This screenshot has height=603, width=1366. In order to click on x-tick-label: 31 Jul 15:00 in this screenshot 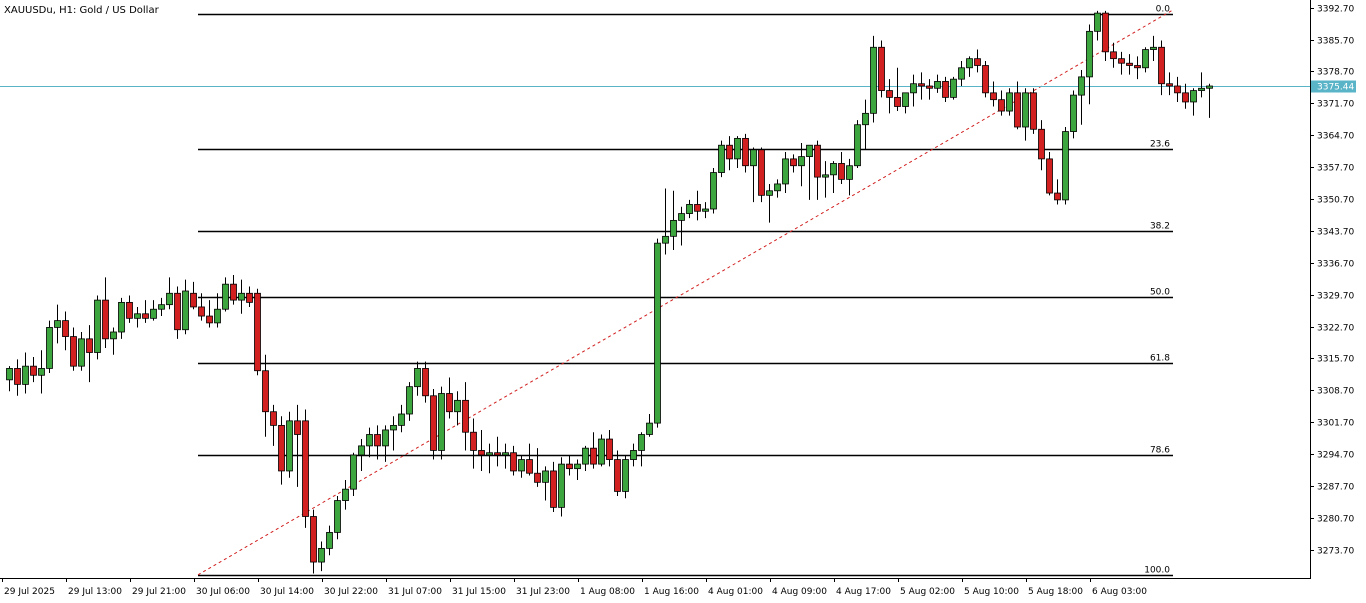, I will do `click(479, 592)`.